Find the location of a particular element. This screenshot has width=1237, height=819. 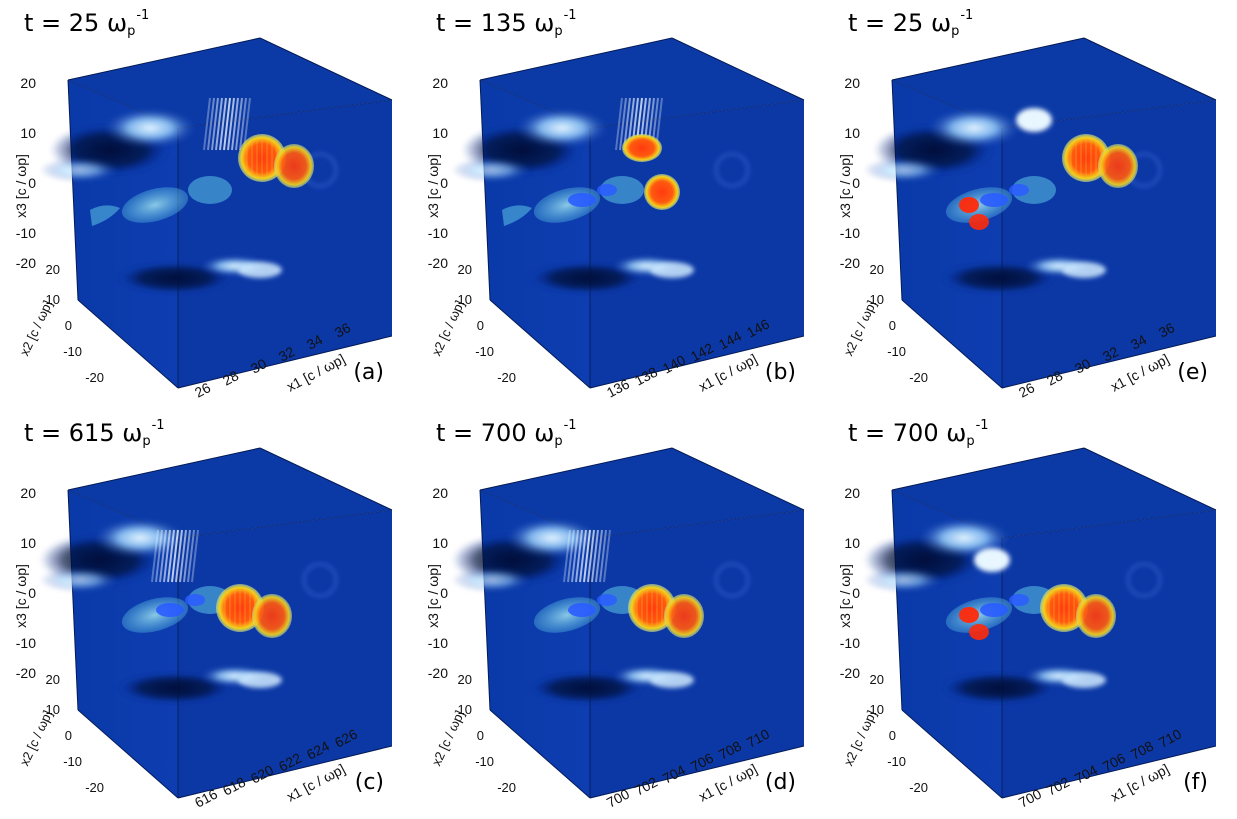

time-label: t = 25 ωp-1 is located at coordinates (910, 23).